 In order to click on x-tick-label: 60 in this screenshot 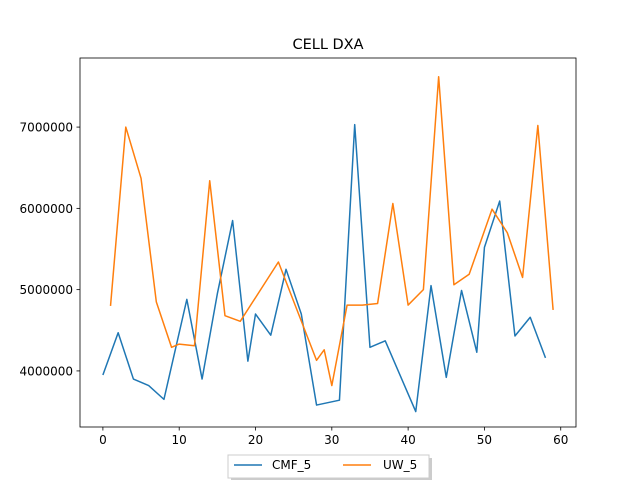, I will do `click(560, 440)`.